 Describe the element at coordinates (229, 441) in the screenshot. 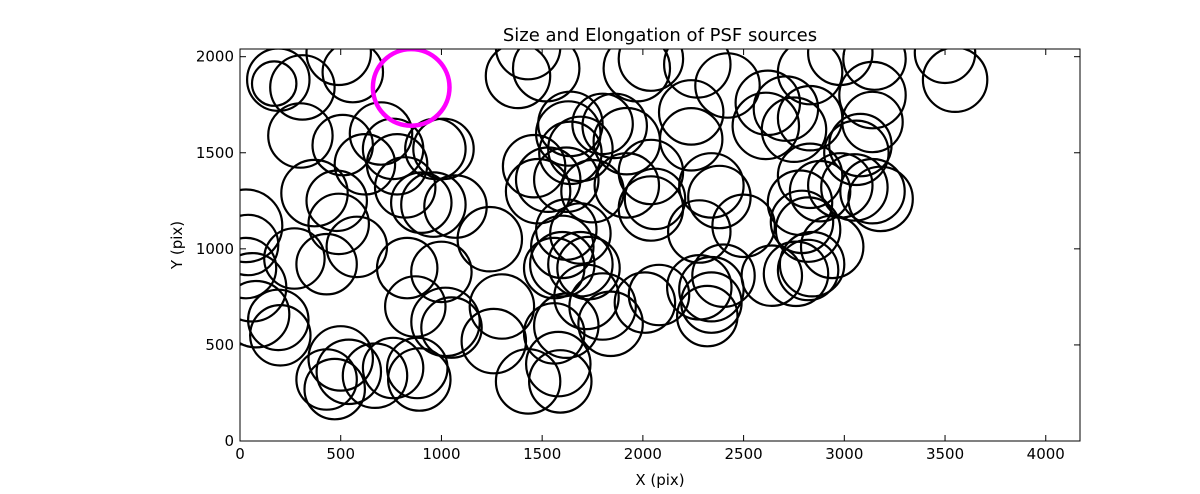

I see `y-tick-label-0: 0` at that location.